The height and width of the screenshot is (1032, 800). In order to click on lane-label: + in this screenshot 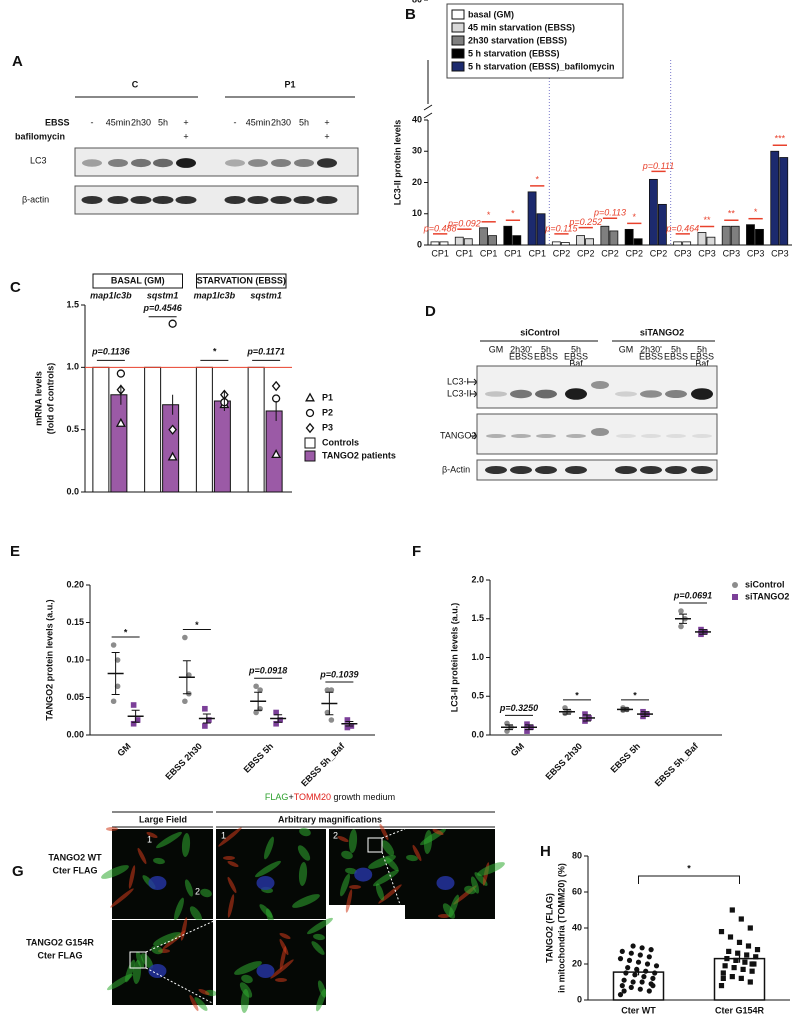, I will do `click(185, 136)`.